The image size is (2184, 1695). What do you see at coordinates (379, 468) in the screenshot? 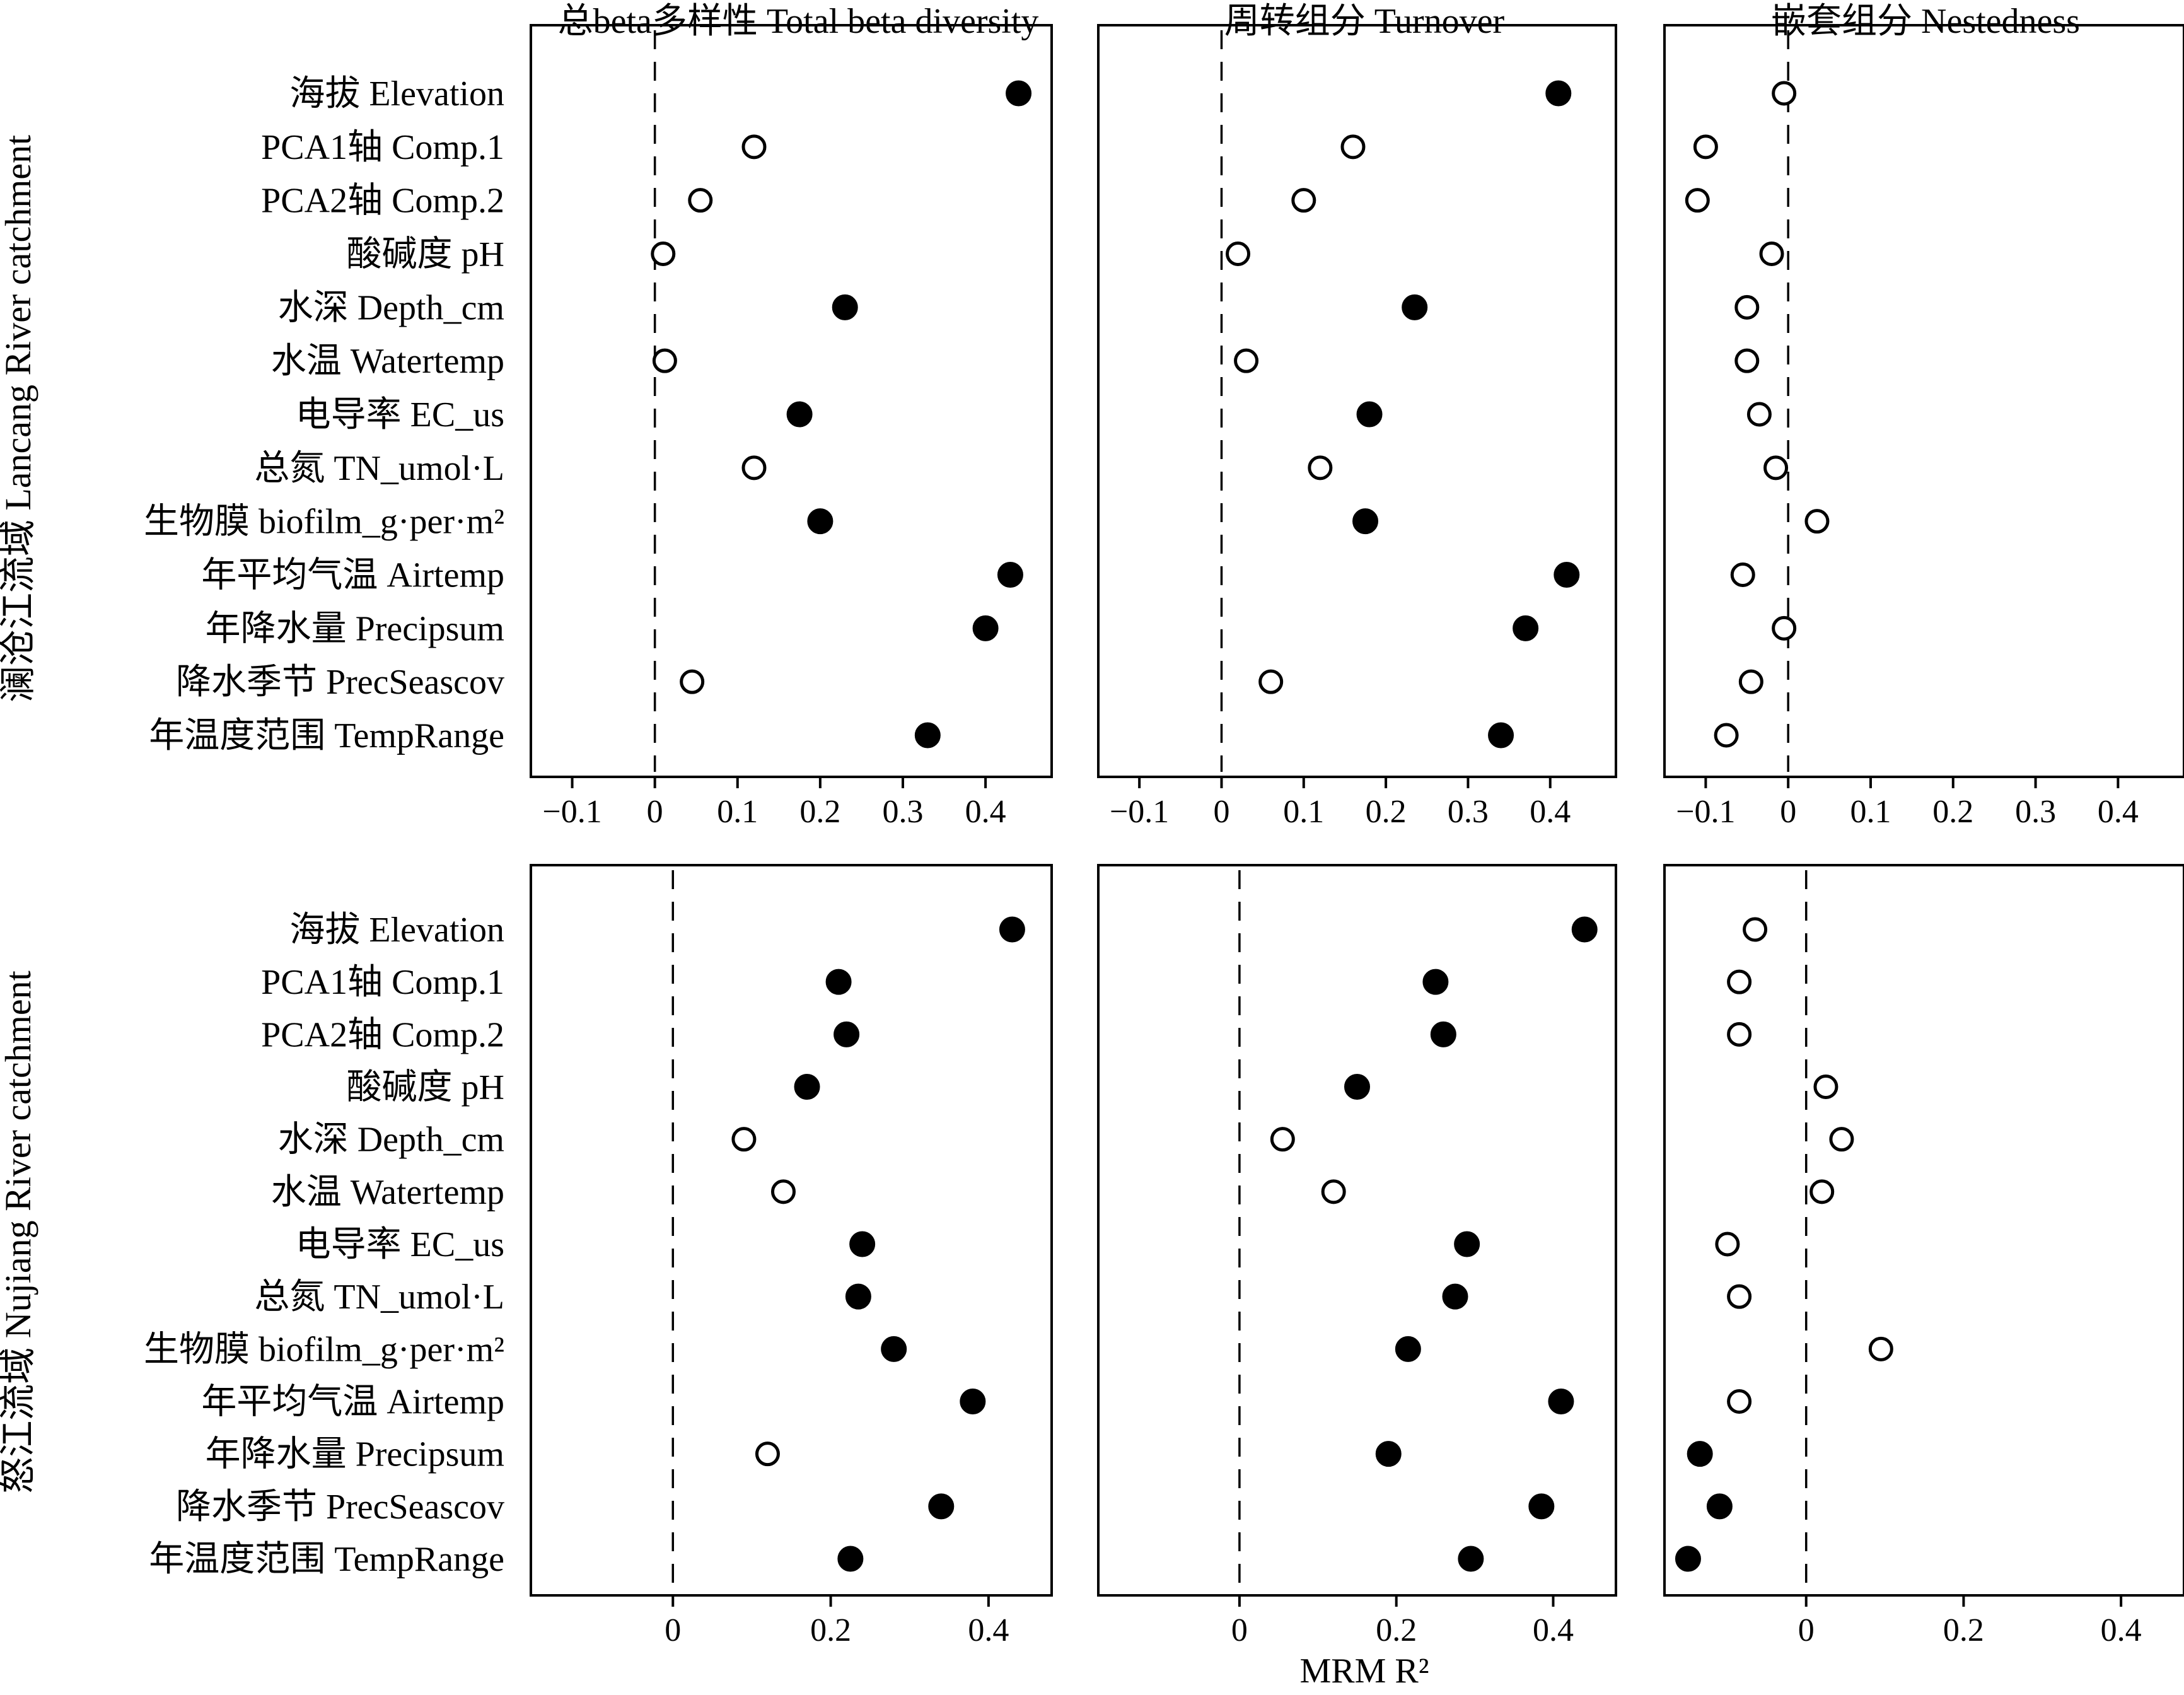
I see `category-label: 总氮 TN_umol·L` at bounding box center [379, 468].